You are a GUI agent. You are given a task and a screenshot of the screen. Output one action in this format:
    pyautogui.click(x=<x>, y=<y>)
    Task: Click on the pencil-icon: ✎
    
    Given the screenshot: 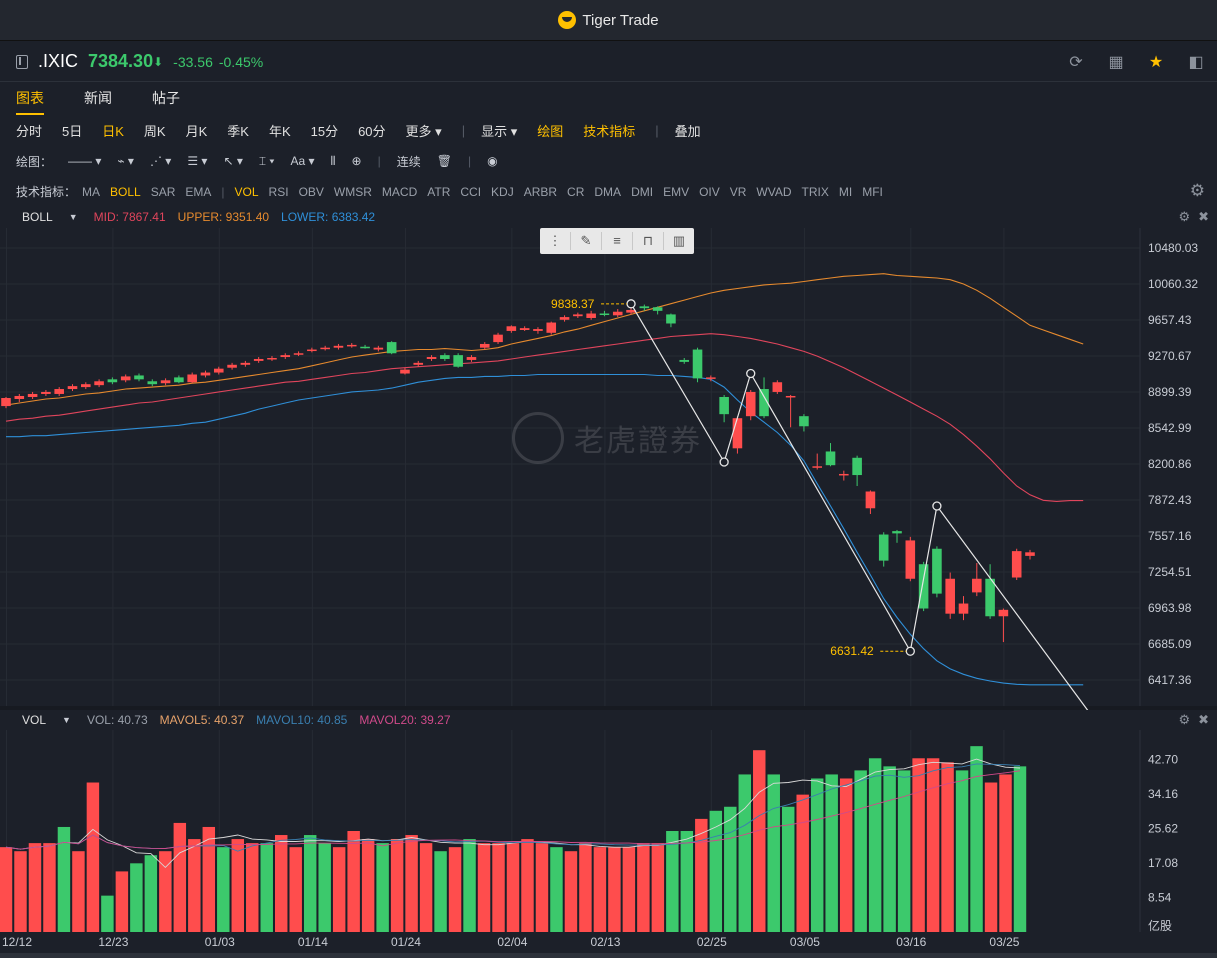 What is the action you would take?
    pyautogui.click(x=586, y=241)
    